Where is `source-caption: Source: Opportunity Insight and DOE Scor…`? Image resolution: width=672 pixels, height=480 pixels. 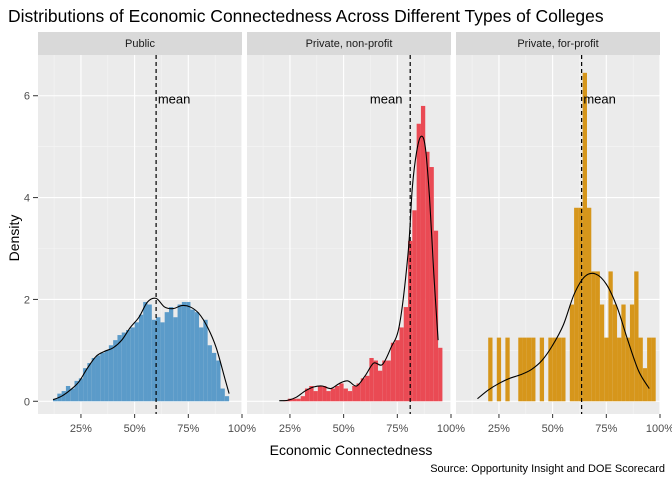
source-caption: Source: Opportunity Insight and DOE Scor… is located at coordinates (547, 469).